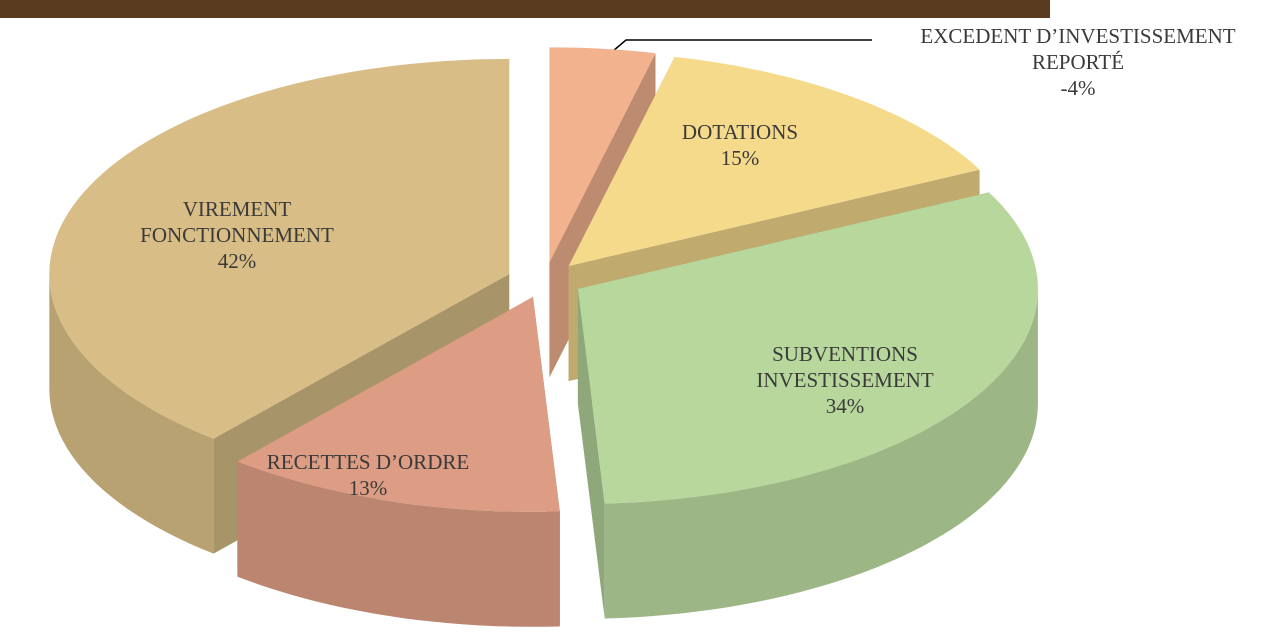 This screenshot has height=642, width=1275. I want to click on category-label: RECETTES D’ORDRE, so click(368, 462).